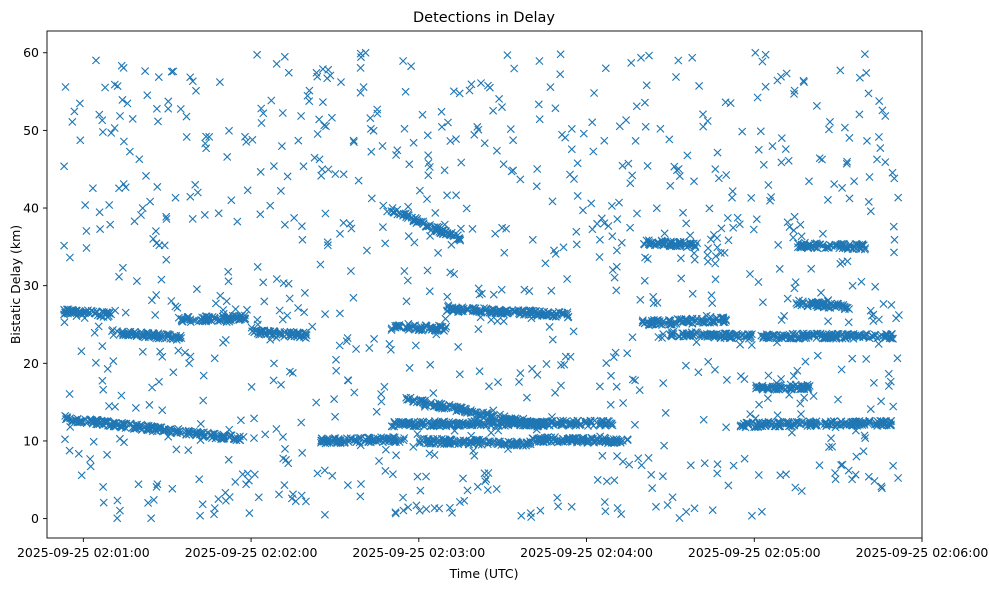 This screenshot has height=590, width=989. Describe the element at coordinates (754, 552) in the screenshot. I see `x-tick-label: 2025-09-25 02:05:00` at that location.